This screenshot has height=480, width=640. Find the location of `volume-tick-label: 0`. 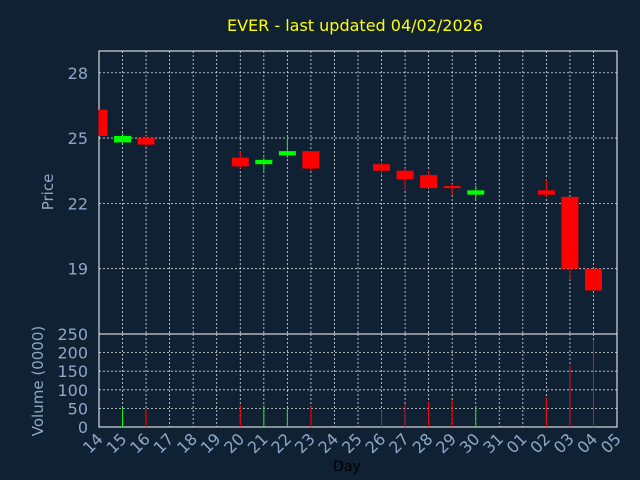

volume-tick-label: 0 is located at coordinates (83, 427).